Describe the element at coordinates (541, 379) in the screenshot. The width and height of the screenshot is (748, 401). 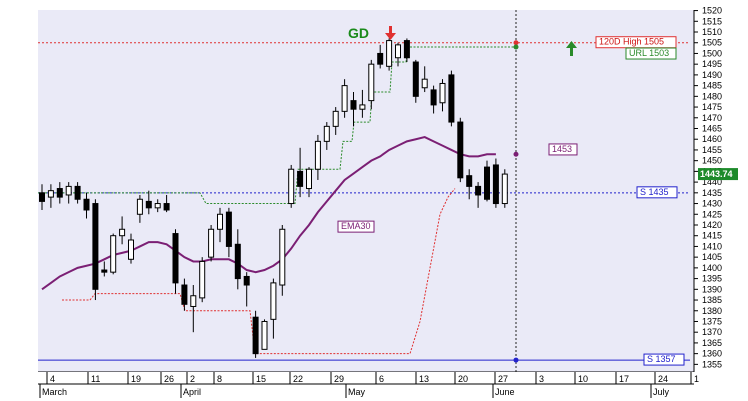
I see `x-tick-label: 3` at that location.